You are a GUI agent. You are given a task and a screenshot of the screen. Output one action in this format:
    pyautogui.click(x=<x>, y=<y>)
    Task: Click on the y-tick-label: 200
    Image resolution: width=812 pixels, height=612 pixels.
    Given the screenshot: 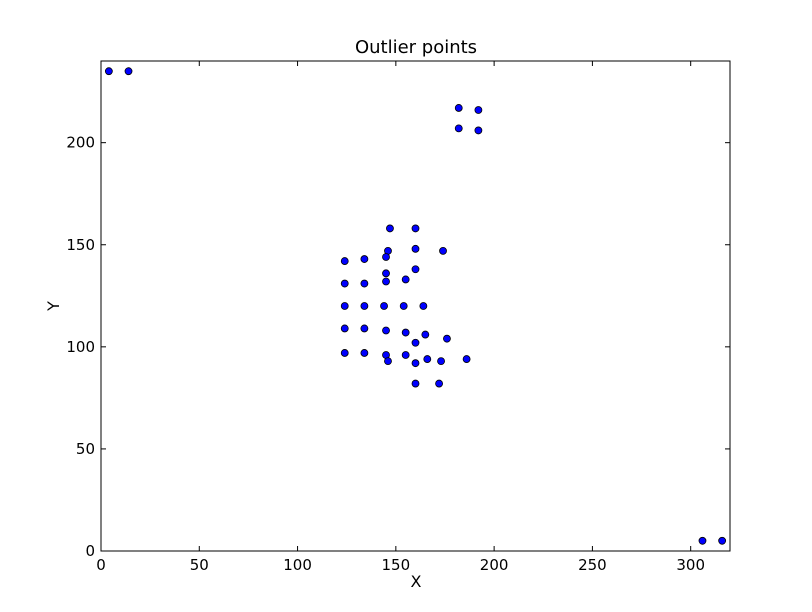 What is the action you would take?
    pyautogui.click(x=80, y=143)
    